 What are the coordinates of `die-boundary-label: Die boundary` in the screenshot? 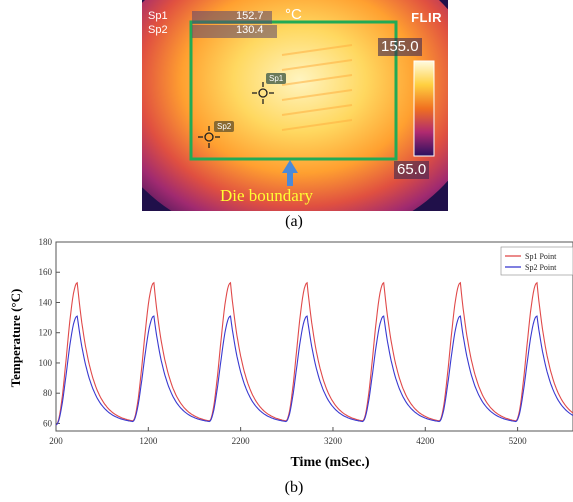 It's located at (267, 195).